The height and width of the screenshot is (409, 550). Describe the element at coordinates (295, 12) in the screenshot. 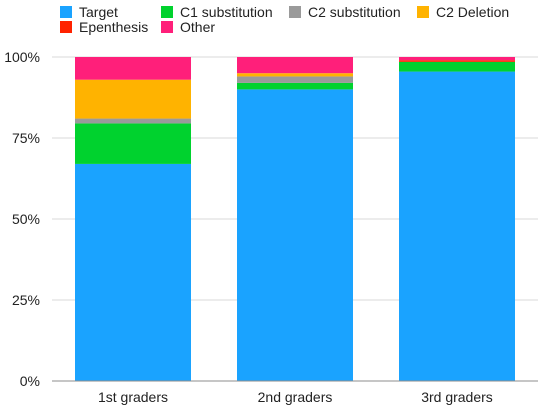

I see `legend-swatch-c2-substitution` at that location.